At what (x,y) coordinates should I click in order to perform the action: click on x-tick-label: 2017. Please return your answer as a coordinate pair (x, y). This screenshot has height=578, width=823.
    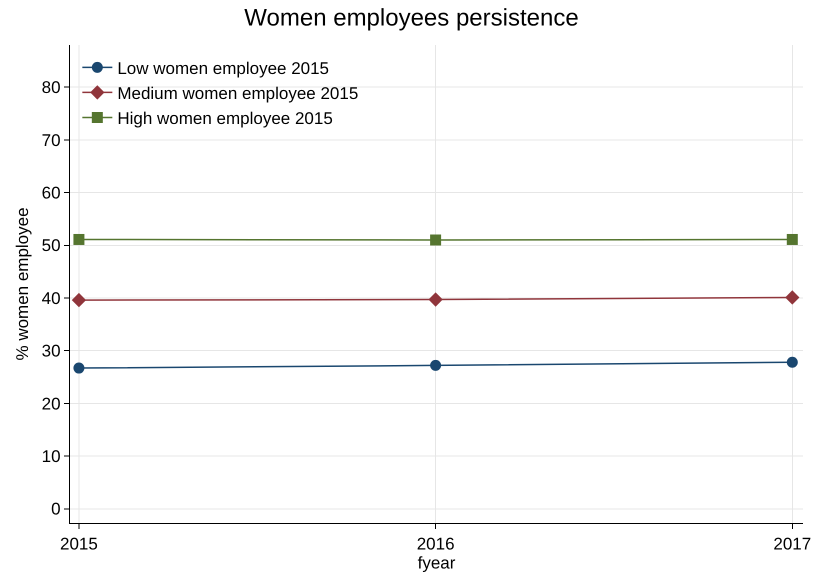
    Looking at the image, I should click on (792, 544).